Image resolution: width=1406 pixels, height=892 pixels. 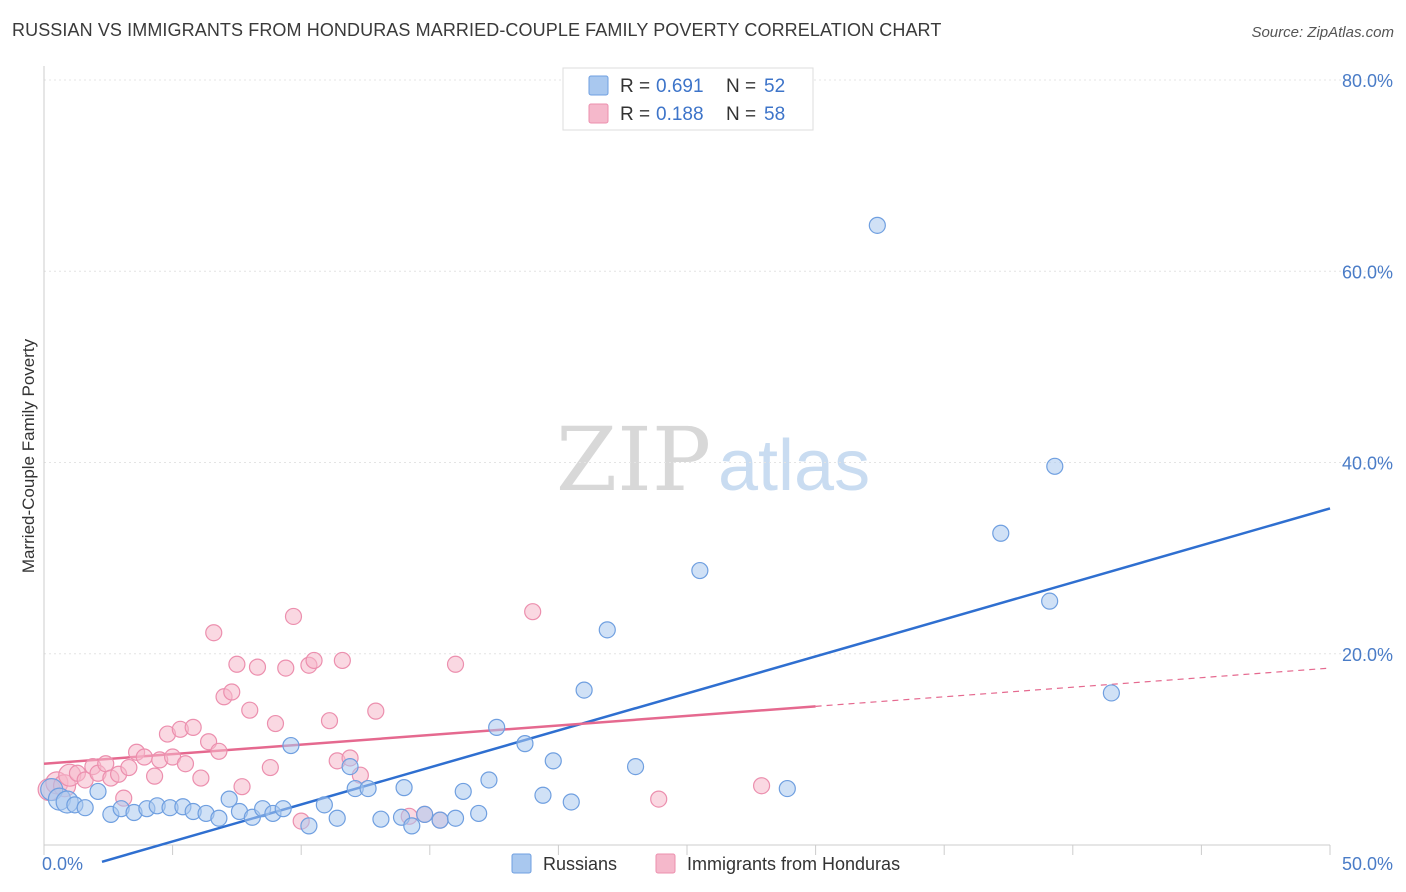 I want to click on legend-n-value-2: 58, so click(x=774, y=114).